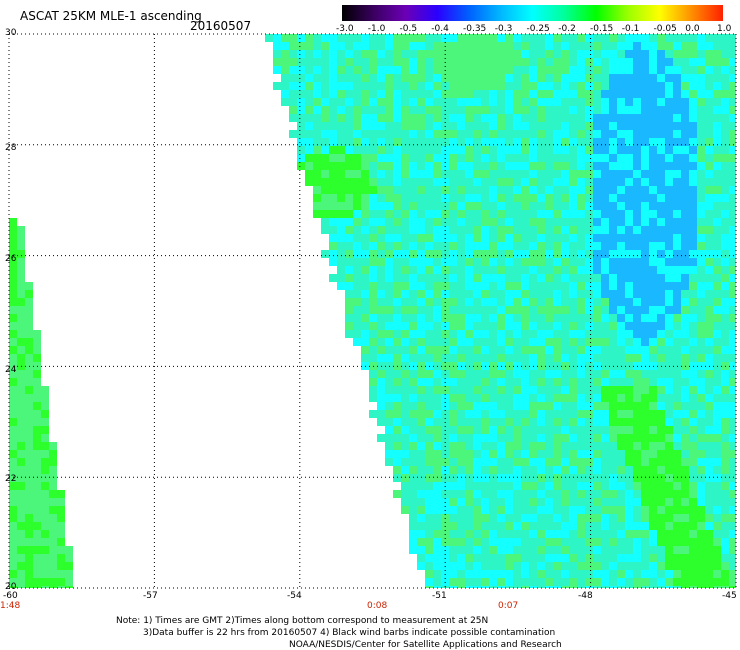 This screenshot has width=740, height=650. What do you see at coordinates (692, 29) in the screenshot?
I see `colorbar-tick-label: 0.0` at bounding box center [692, 29].